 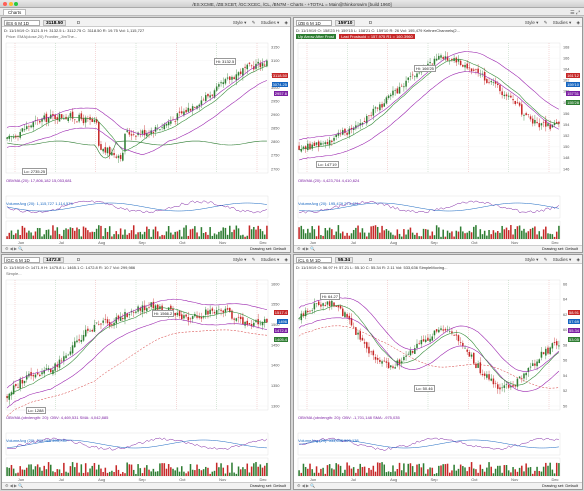 I want to click on symbol-input: /ZB 6 M 1D, so click(x=314, y=22).